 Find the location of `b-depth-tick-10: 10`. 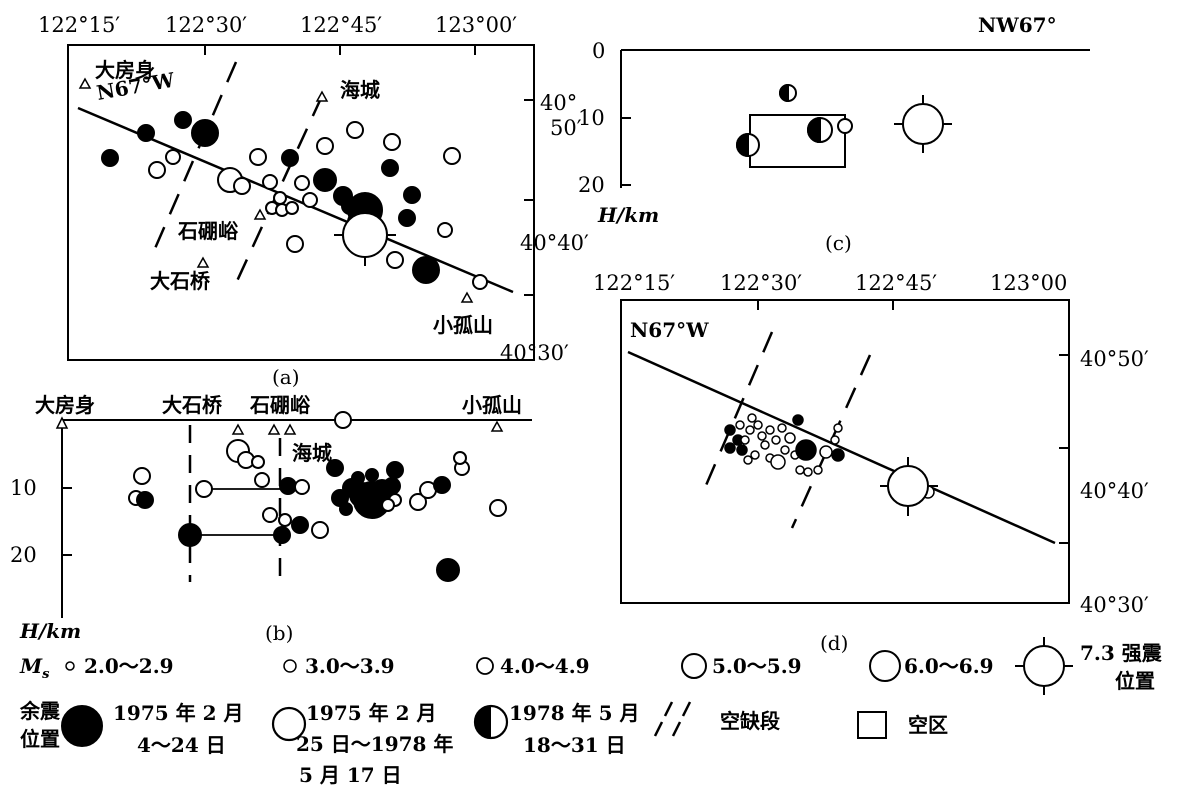

b-depth-tick-10: 10 is located at coordinates (23, 488).